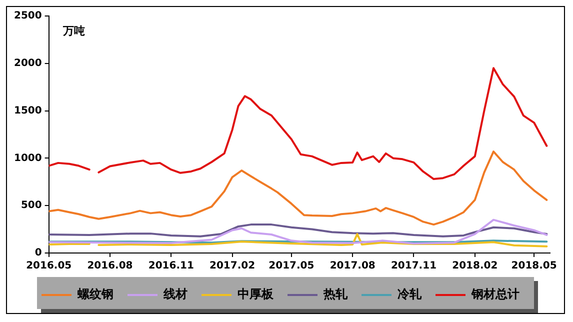  Describe the element at coordinates (475, 266) in the screenshot. I see `x-tick-label: 2018.02` at that location.